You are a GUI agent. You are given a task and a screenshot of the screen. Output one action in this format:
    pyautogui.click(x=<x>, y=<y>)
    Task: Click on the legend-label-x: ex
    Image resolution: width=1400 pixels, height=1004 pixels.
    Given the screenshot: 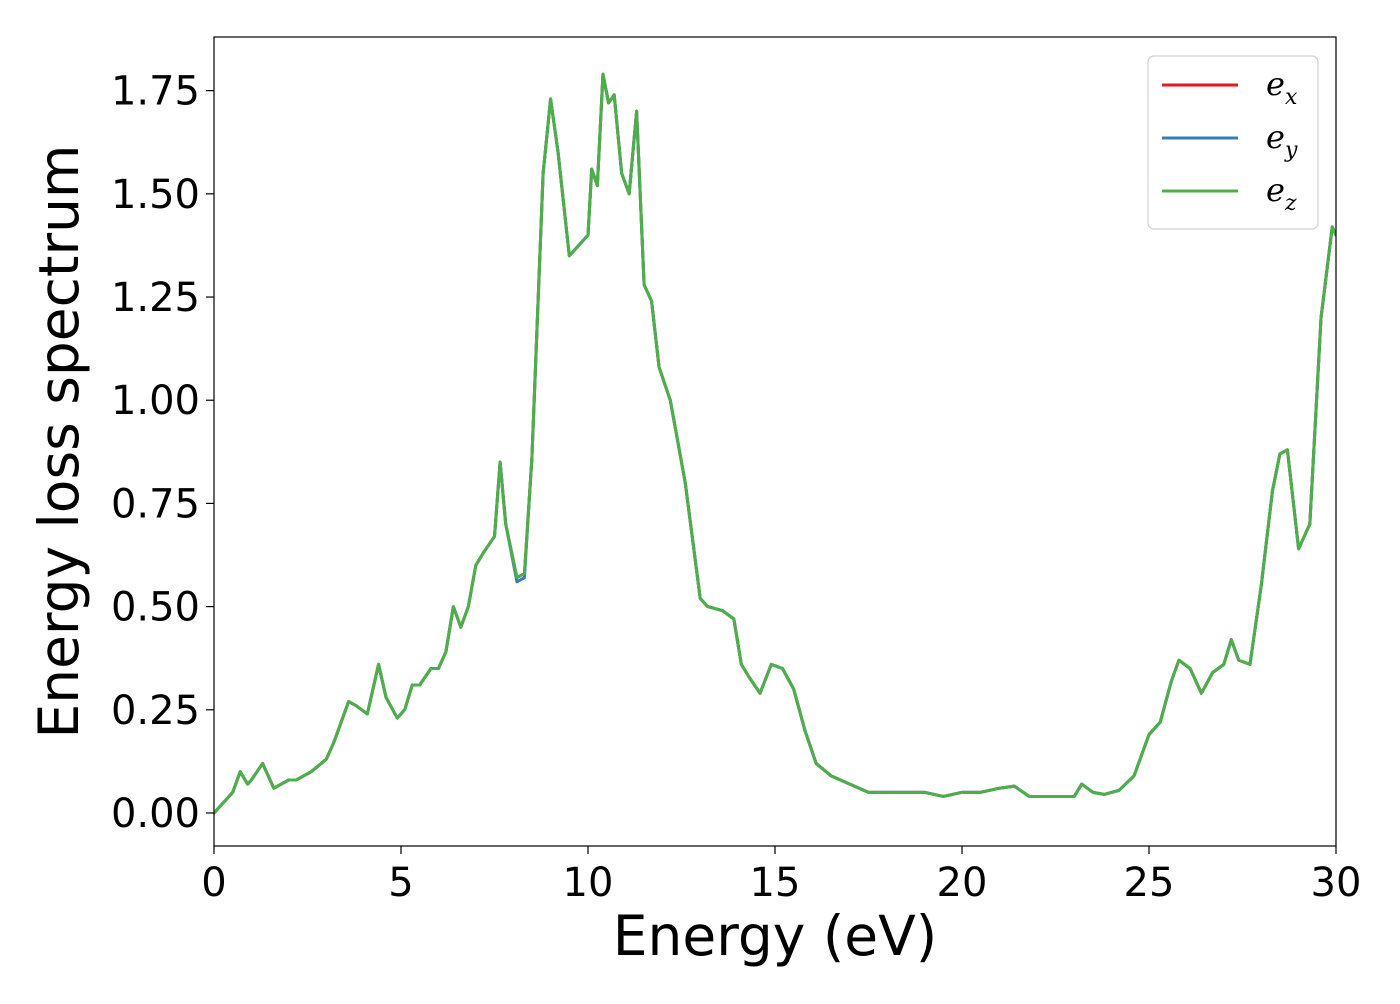 What is the action you would take?
    pyautogui.click(x=1282, y=87)
    